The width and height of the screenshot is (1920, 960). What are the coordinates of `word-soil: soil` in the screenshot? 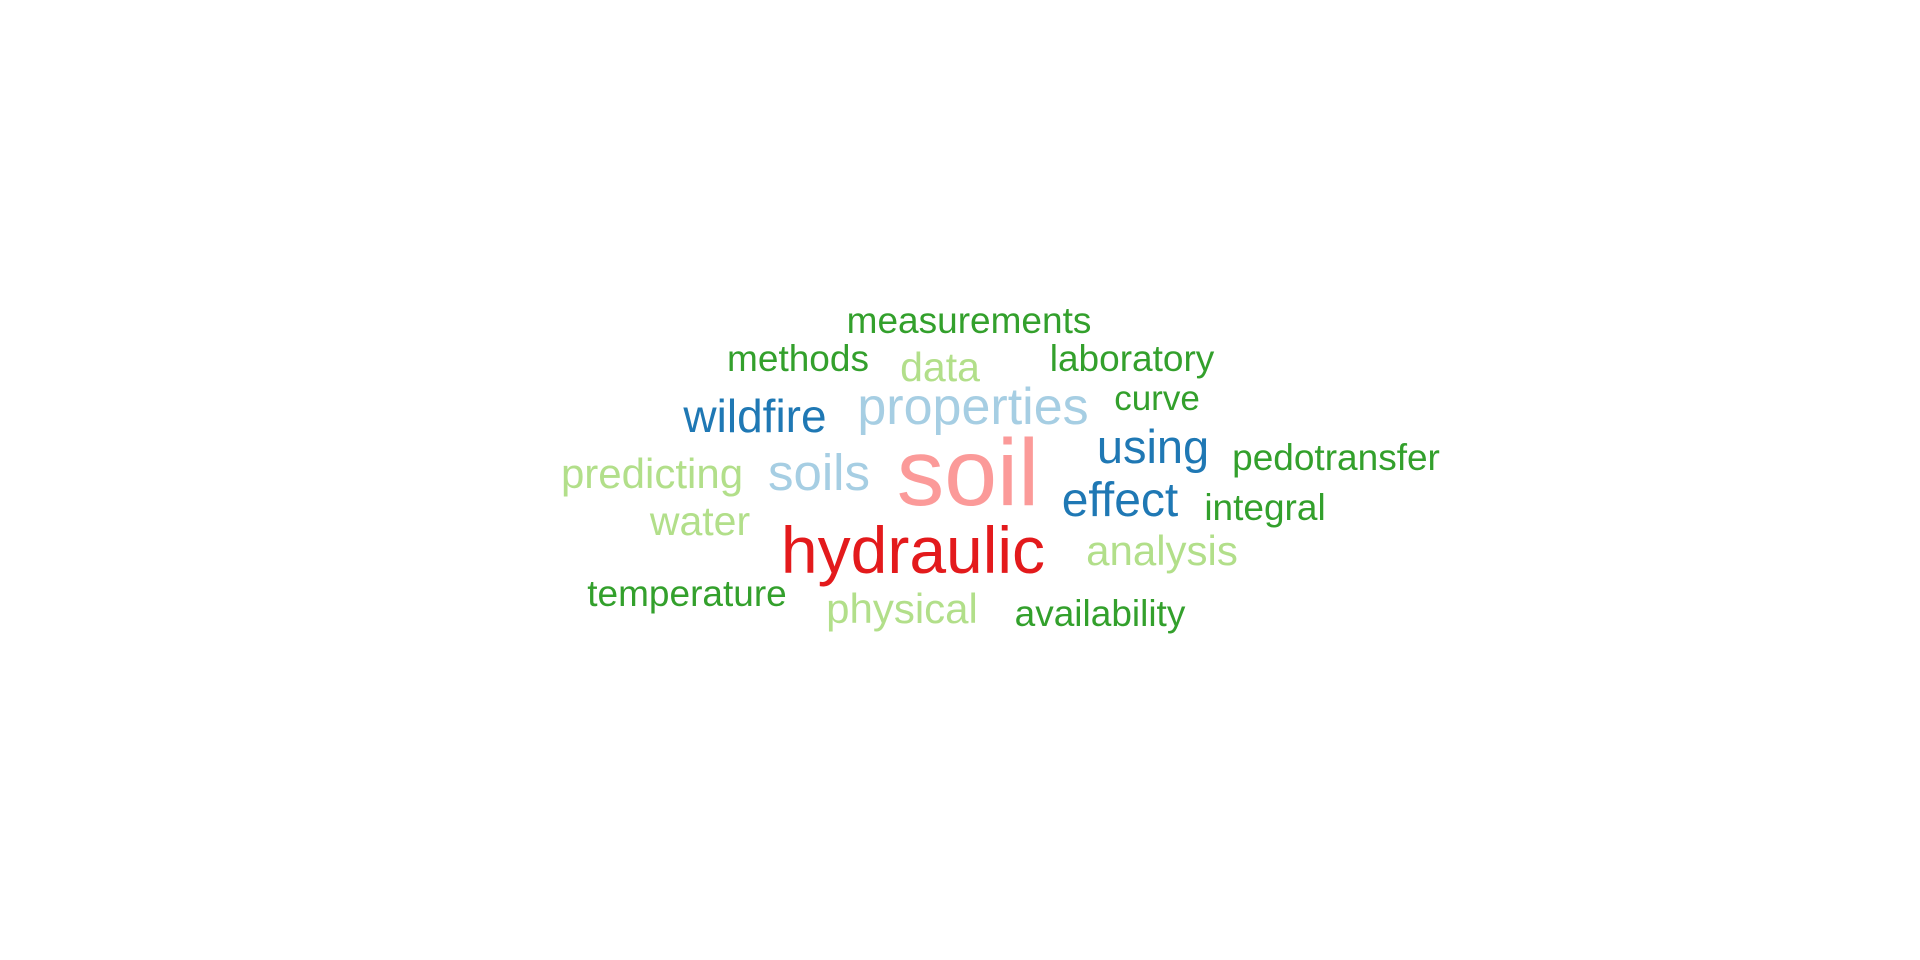 It's located at (968, 473).